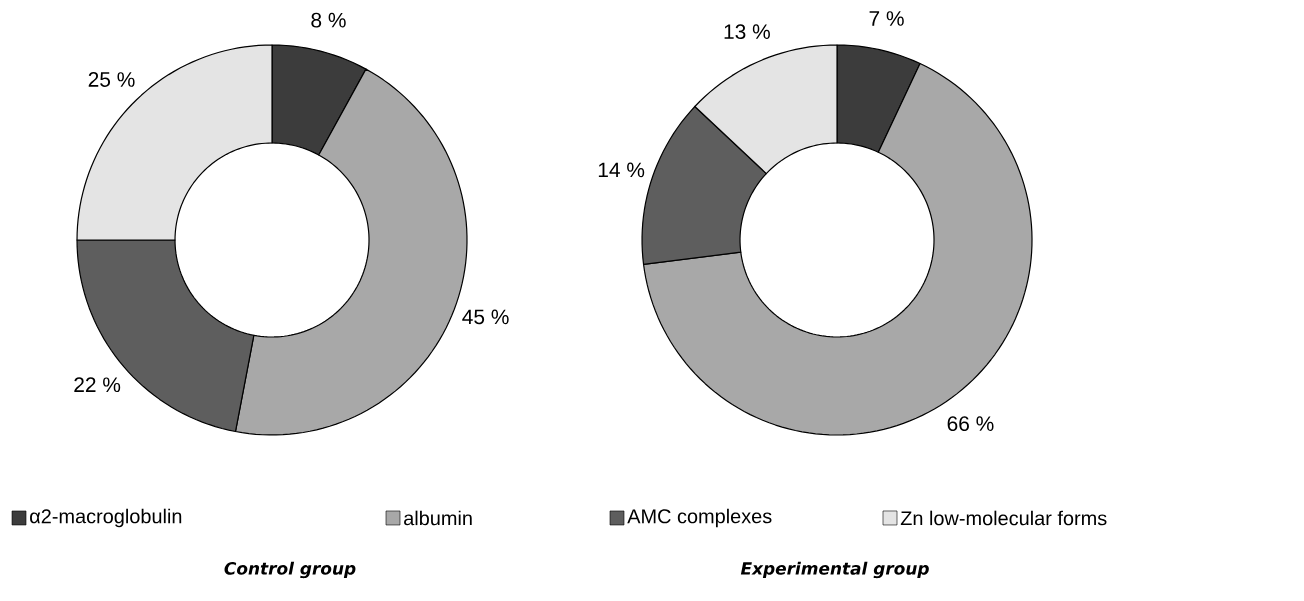 Image resolution: width=1304 pixels, height=601 pixels. Describe the element at coordinates (886, 18) in the screenshot. I see `data-label: 7 %` at that location.